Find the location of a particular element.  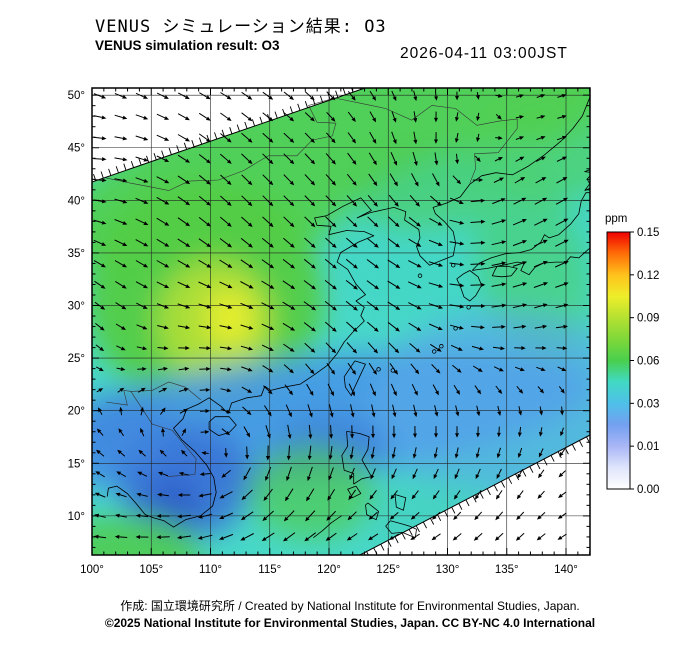

y-tick-label: 50° is located at coordinates (76, 96).